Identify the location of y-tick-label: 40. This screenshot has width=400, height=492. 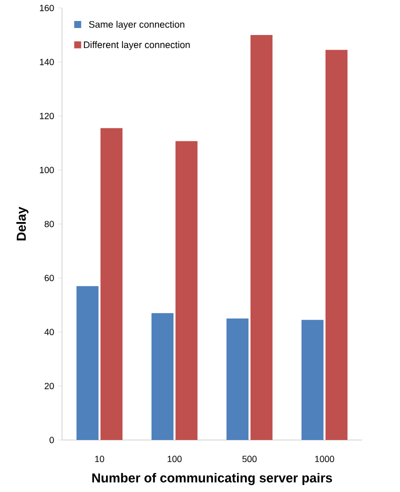
(49, 332).